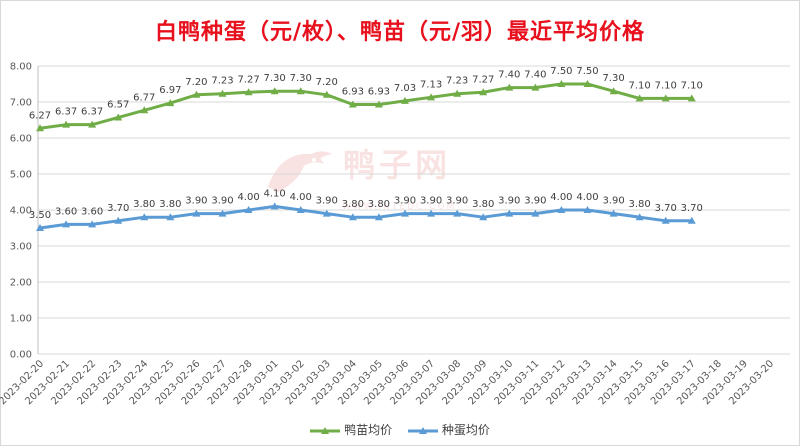 The image size is (800, 446). What do you see at coordinates (397, 165) in the screenshot?
I see `watermark-text: 鸭子网` at bounding box center [397, 165].